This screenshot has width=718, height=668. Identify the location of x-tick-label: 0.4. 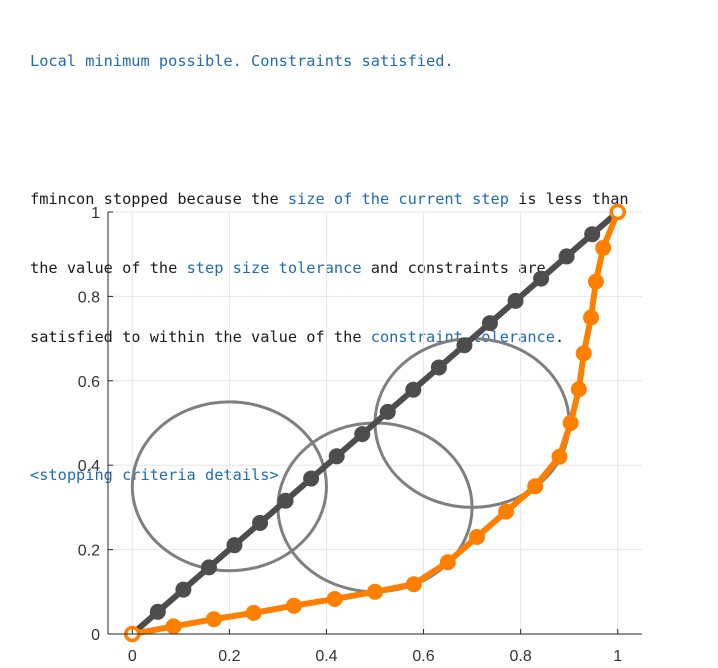
(326, 656).